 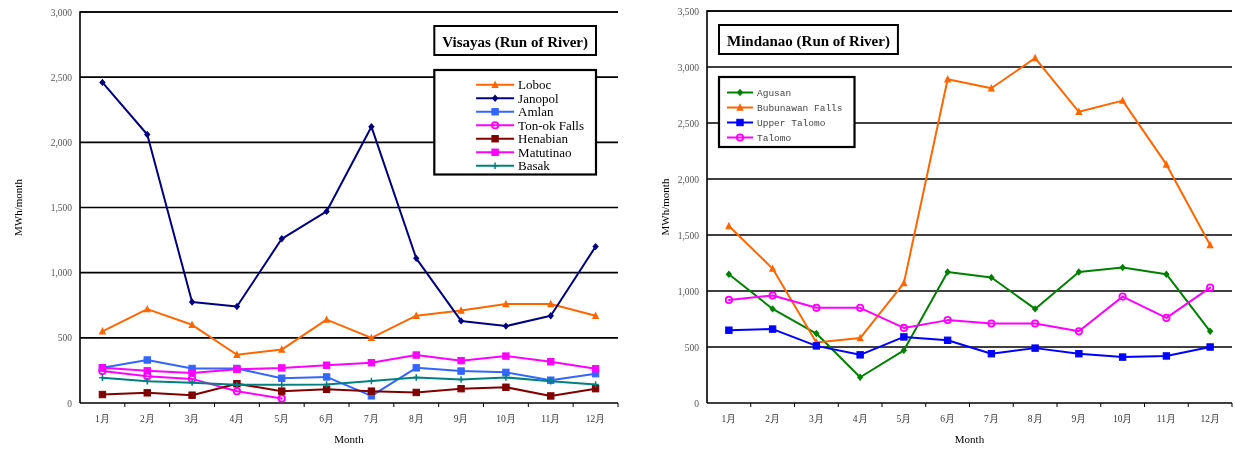 What do you see at coordinates (61, 77) in the screenshot?
I see `y-tick-label: 2,500` at bounding box center [61, 77].